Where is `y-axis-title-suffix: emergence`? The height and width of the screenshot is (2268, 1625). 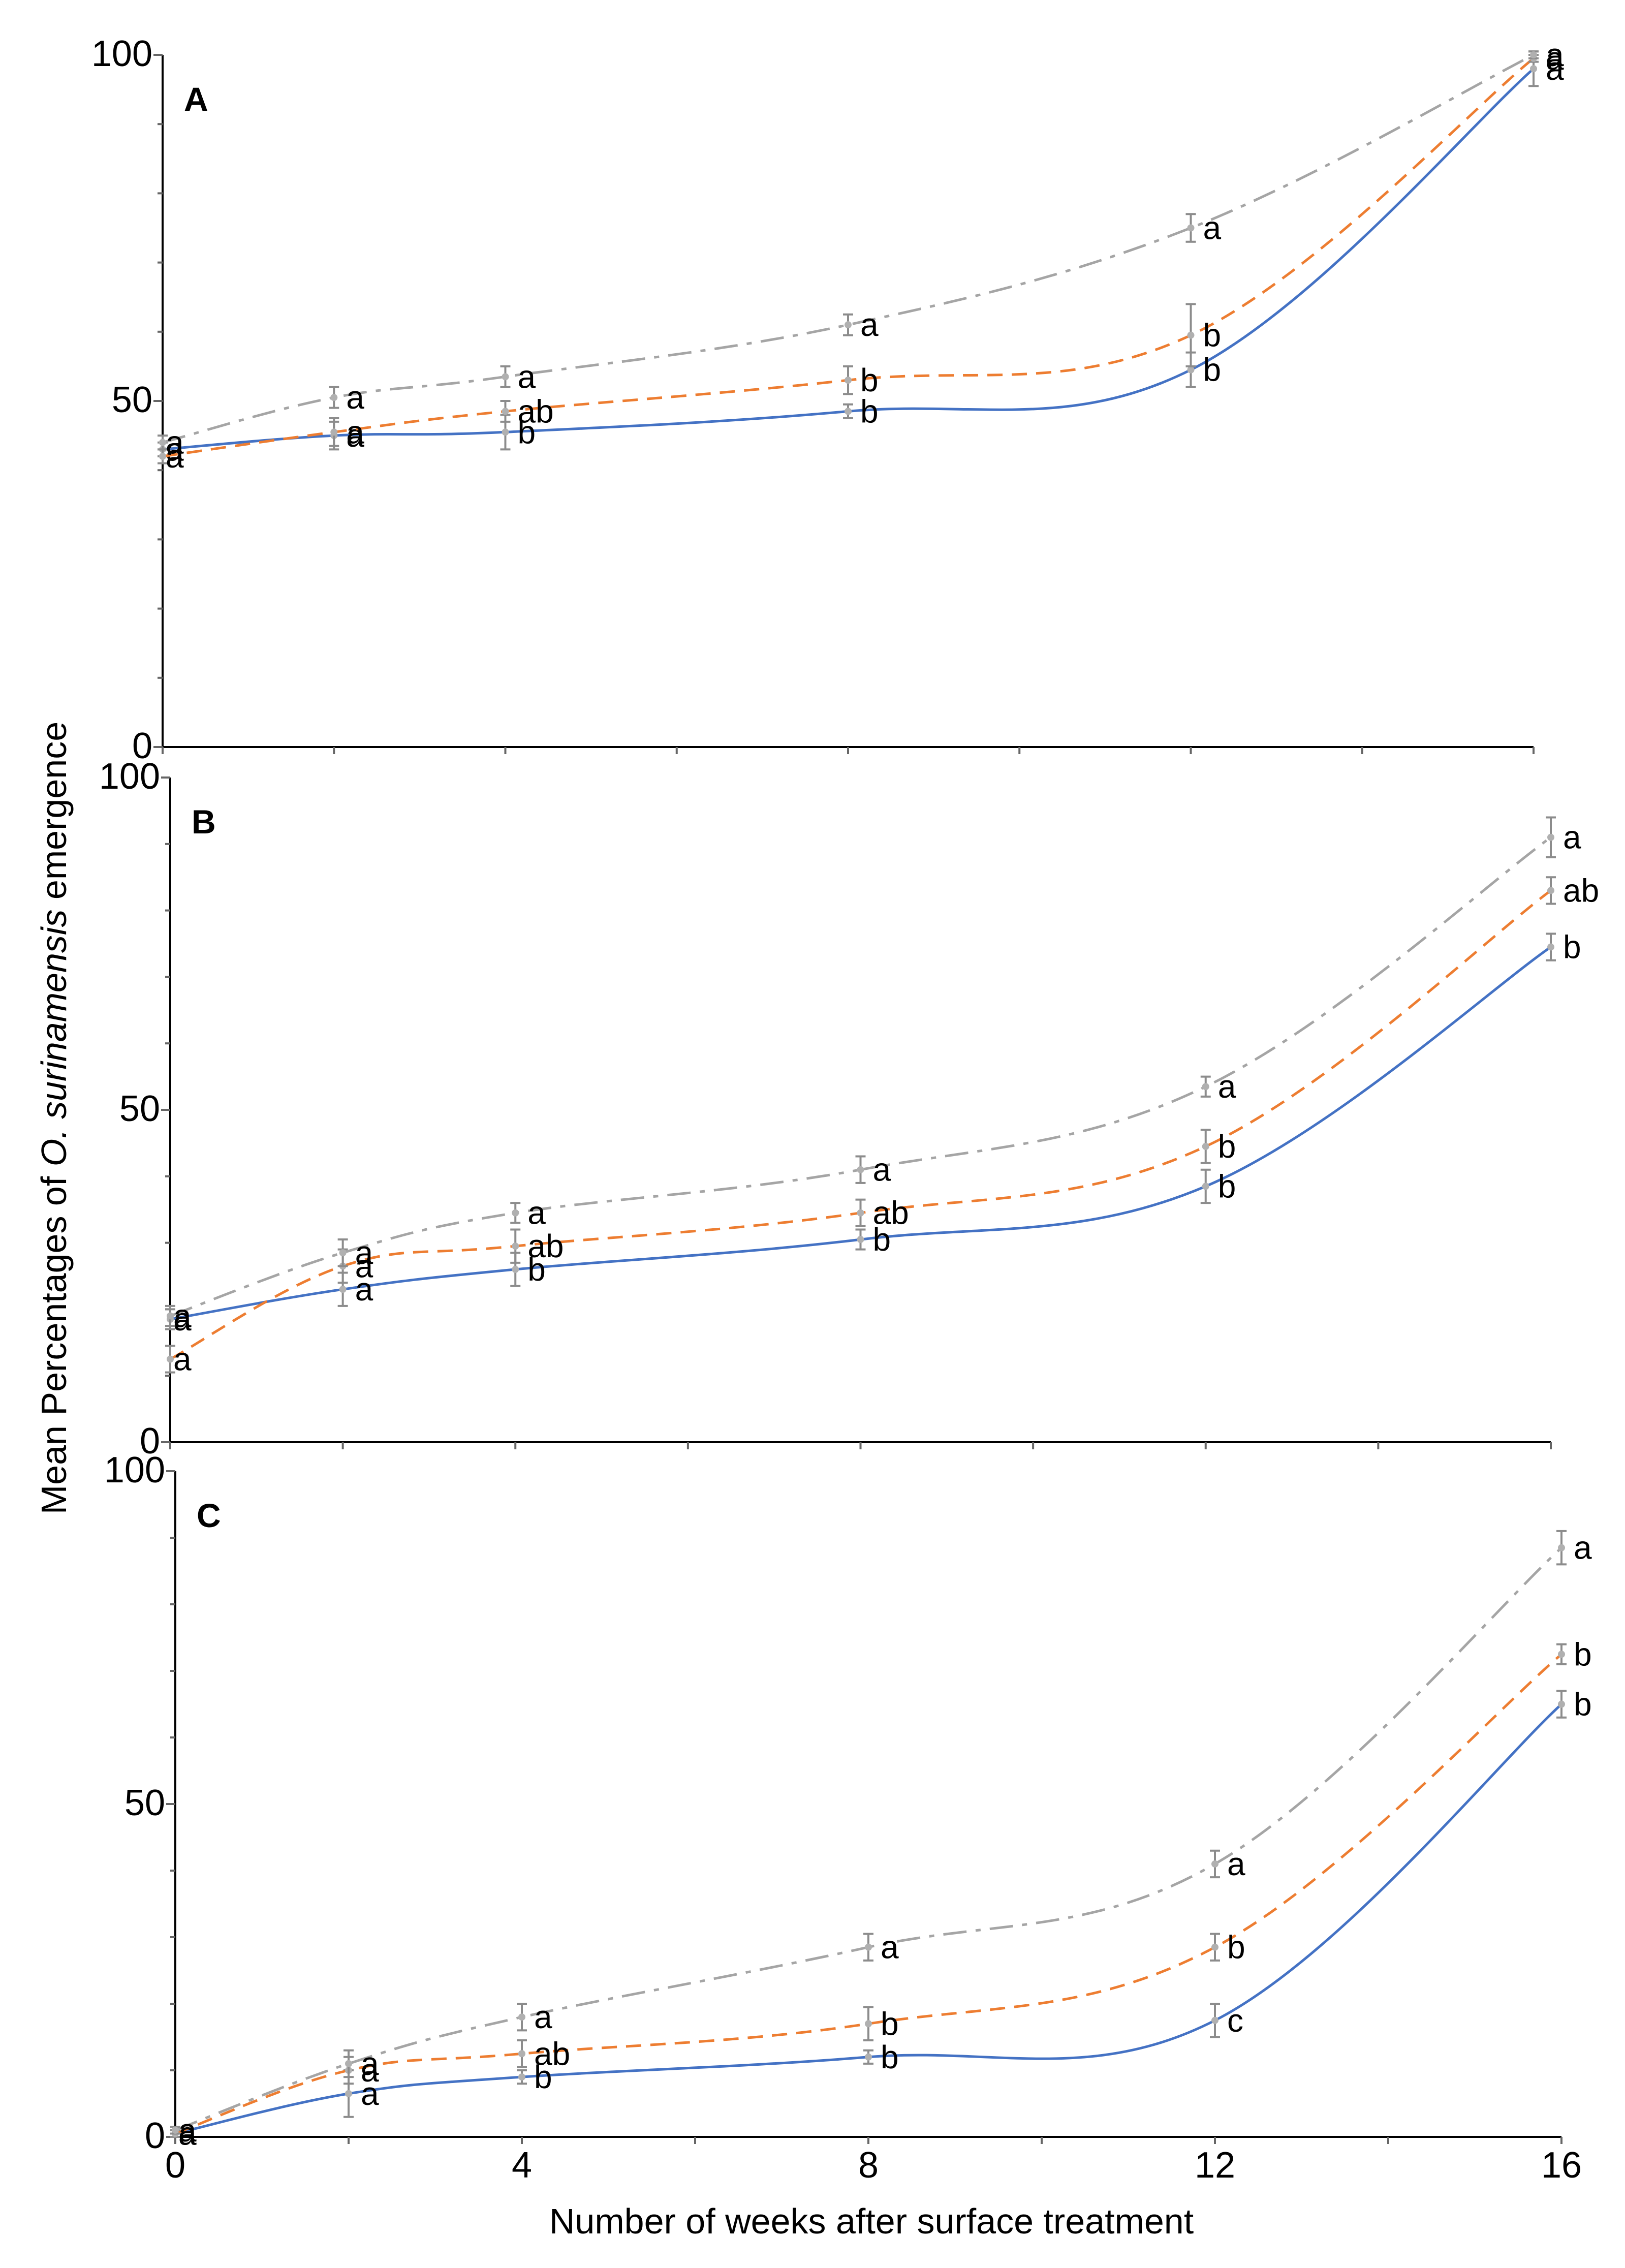
y-axis-title-suffix: emergence is located at coordinates (54, 816).